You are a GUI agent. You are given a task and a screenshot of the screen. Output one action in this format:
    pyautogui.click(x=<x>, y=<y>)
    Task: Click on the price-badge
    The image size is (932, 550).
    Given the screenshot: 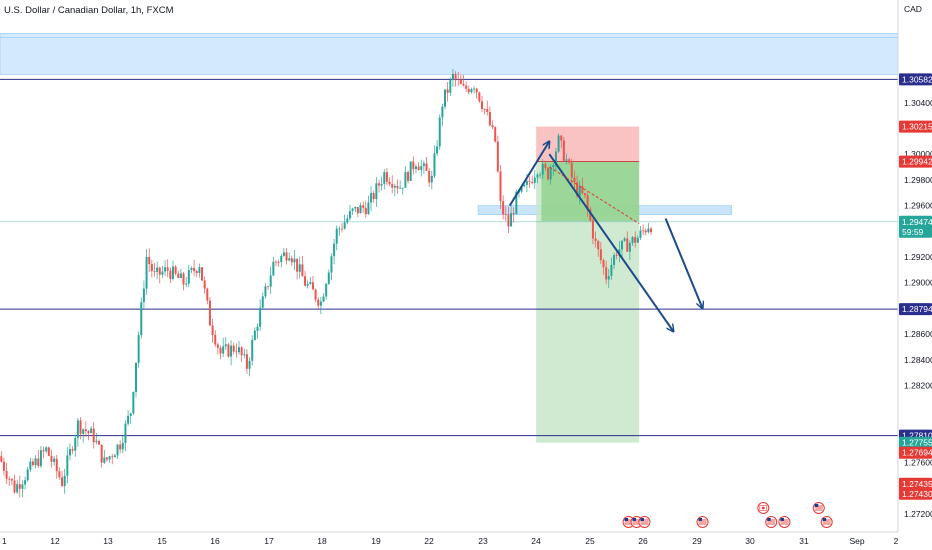 What is the action you would take?
    pyautogui.click(x=915, y=161)
    